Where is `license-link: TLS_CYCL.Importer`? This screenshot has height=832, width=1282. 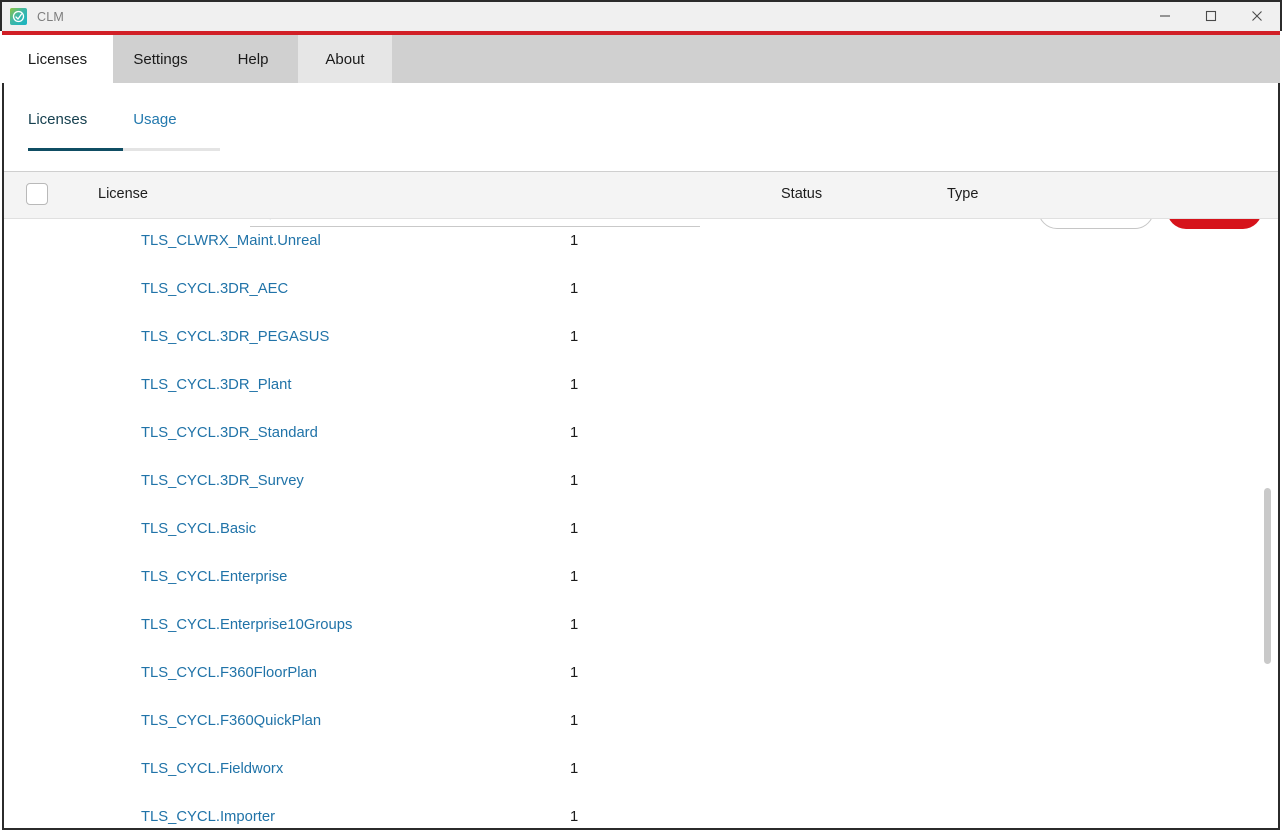 license-link: TLS_CYCL.Importer is located at coordinates (208, 817).